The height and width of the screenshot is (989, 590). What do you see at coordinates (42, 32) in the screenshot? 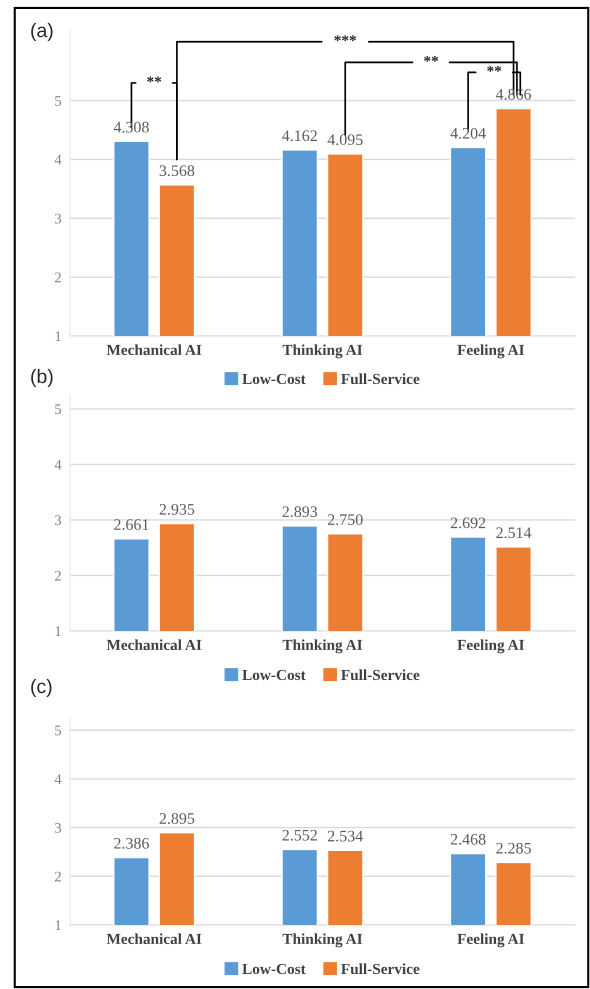
I see `chart-title: (a)` at bounding box center [42, 32].